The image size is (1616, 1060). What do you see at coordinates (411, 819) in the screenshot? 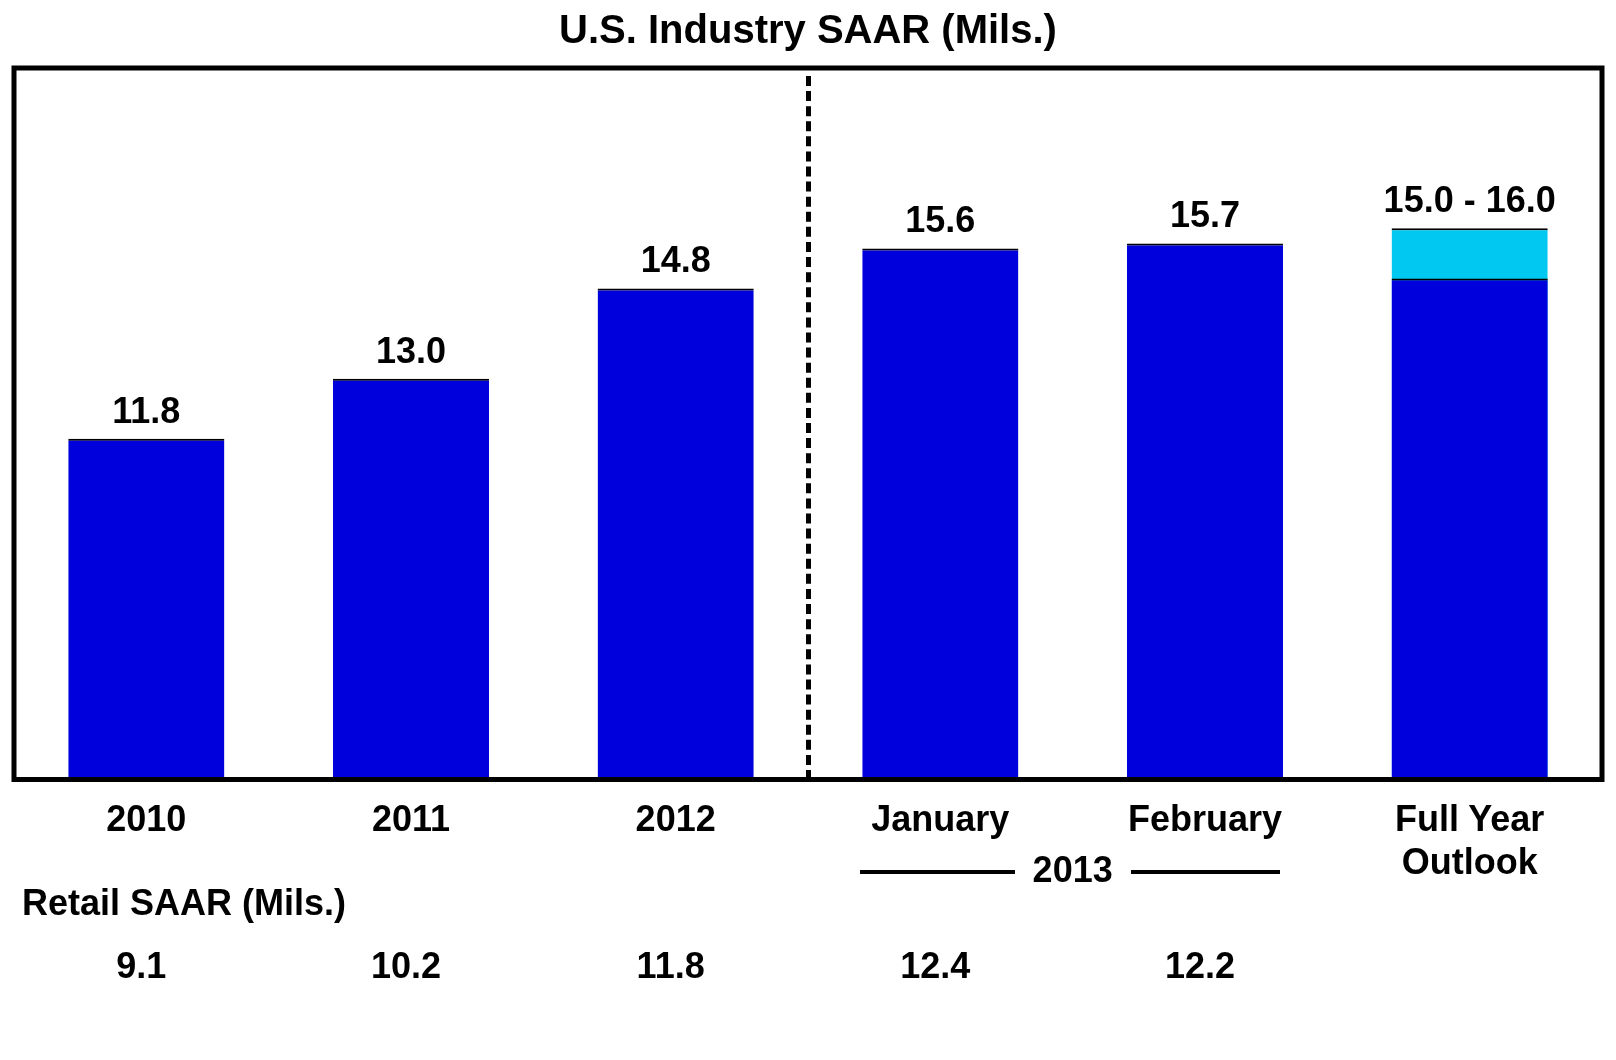
I see `x-tick-label: 2011` at bounding box center [411, 819].